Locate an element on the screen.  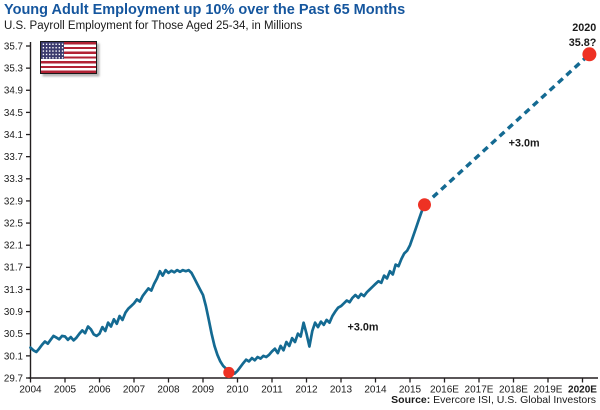
y-tick-label: 30.5 is located at coordinates (14, 334).